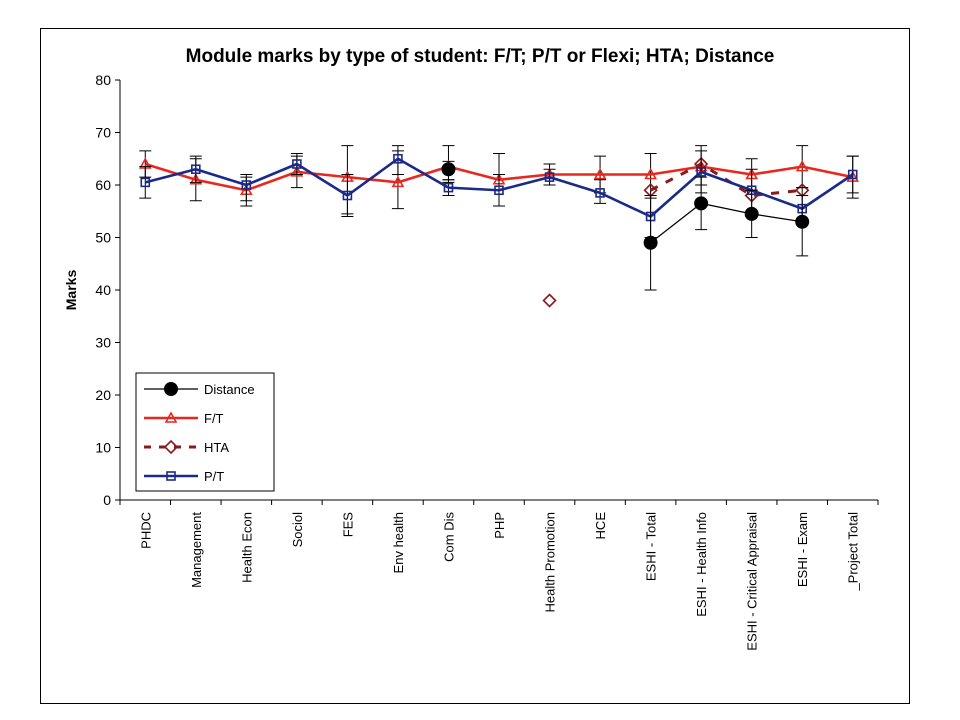 The height and width of the screenshot is (720, 960). Describe the element at coordinates (171, 476) in the screenshot. I see `legend-marker-p-t` at that location.